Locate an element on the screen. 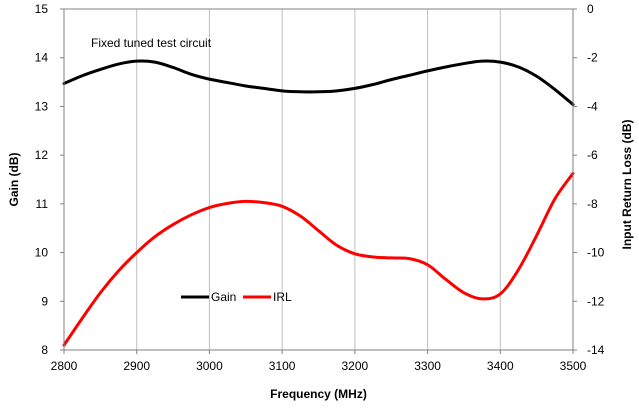 The width and height of the screenshot is (639, 408). legend: Gain IRL is located at coordinates (236, 297).